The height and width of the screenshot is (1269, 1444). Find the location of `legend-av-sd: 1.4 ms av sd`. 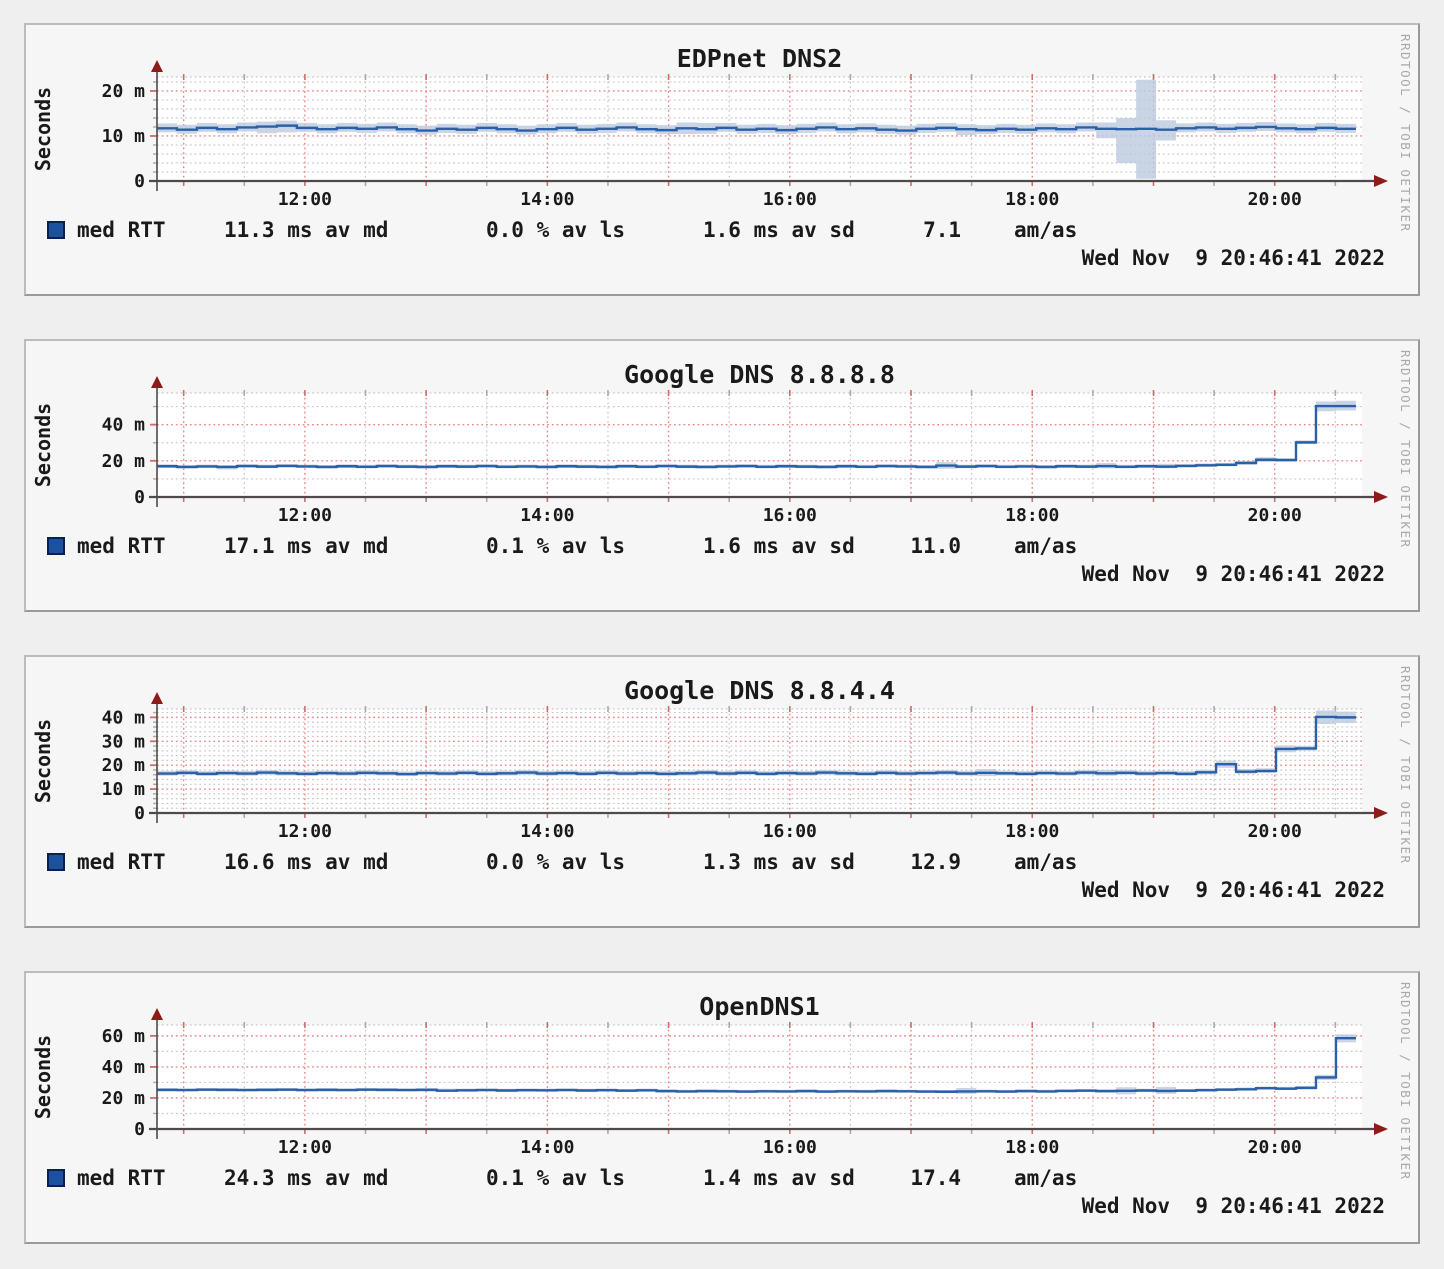

legend-av-sd: 1.4 ms av sd is located at coordinates (779, 1178).